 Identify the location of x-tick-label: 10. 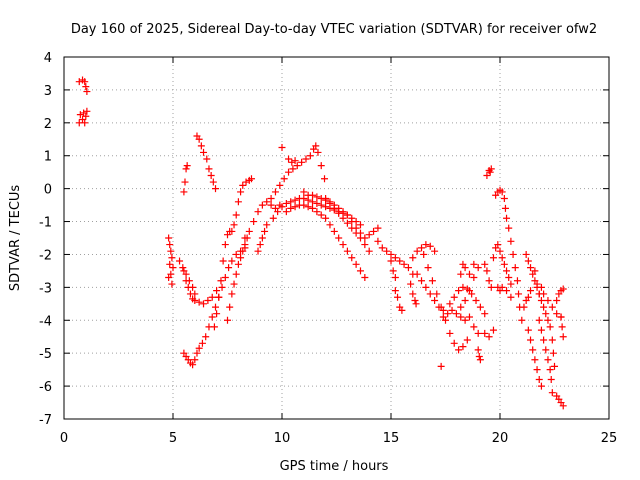
(282, 438).